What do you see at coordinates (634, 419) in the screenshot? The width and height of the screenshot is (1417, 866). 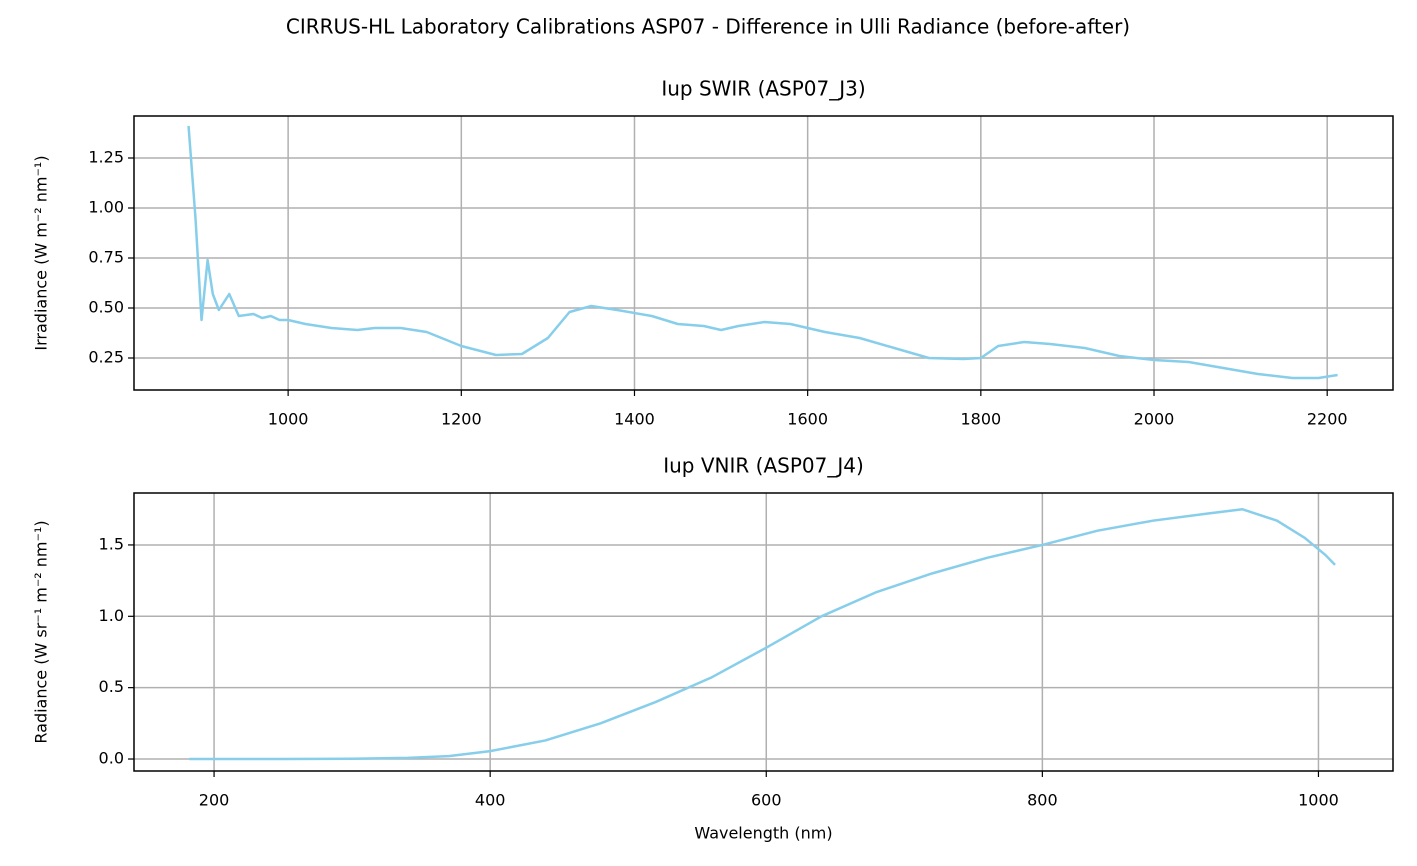 I see `x-tick-label: 1400` at bounding box center [634, 419].